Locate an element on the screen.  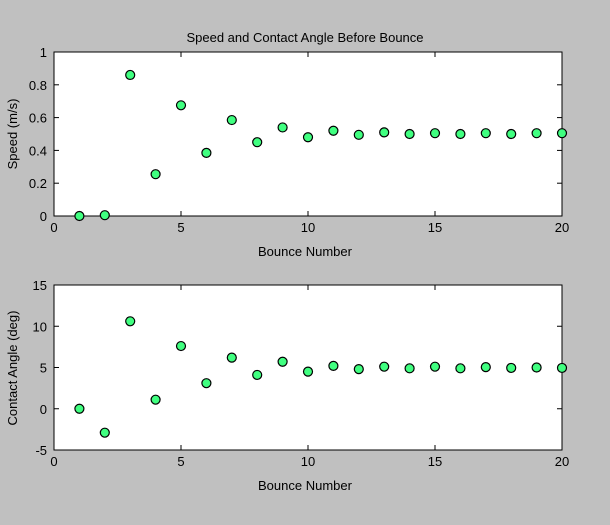
chart-title: Speed and Contact Angle Before Bounce is located at coordinates (304, 37).